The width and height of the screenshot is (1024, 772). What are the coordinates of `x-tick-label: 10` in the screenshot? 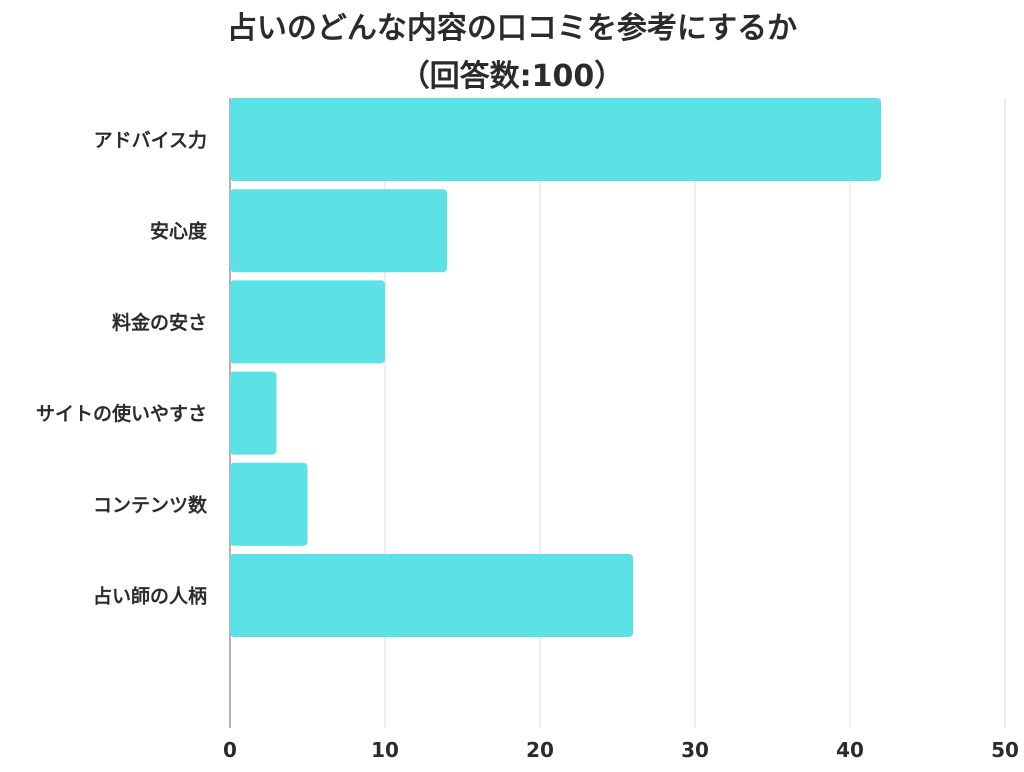 It's located at (385, 750).